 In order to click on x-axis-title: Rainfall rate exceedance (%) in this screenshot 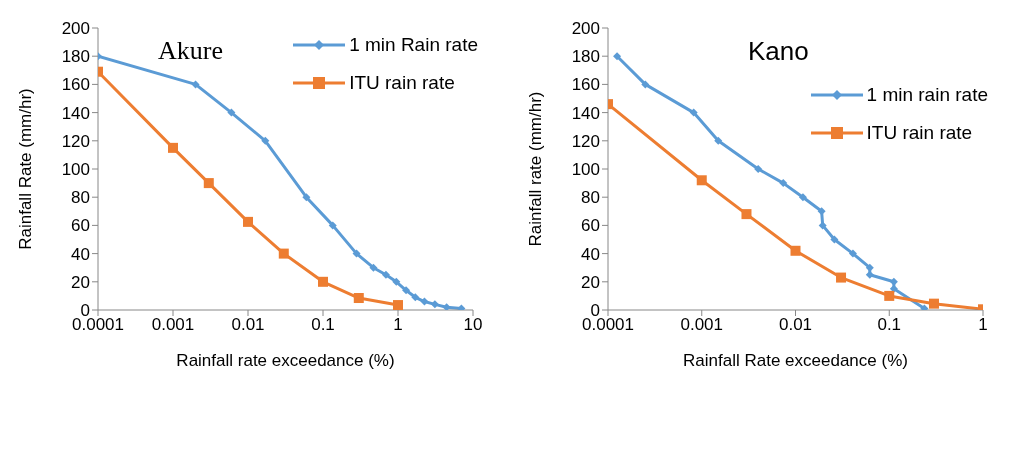, I will do `click(285, 360)`.